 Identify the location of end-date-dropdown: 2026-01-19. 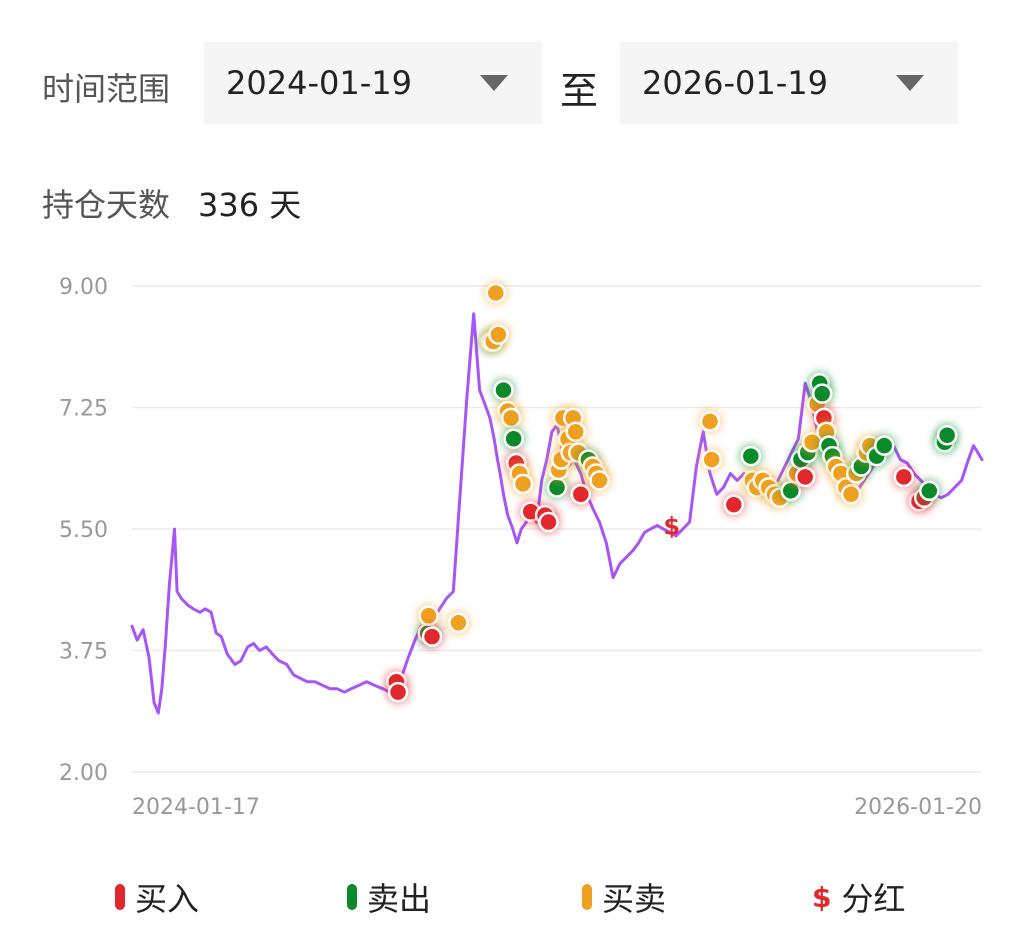
(789, 83).